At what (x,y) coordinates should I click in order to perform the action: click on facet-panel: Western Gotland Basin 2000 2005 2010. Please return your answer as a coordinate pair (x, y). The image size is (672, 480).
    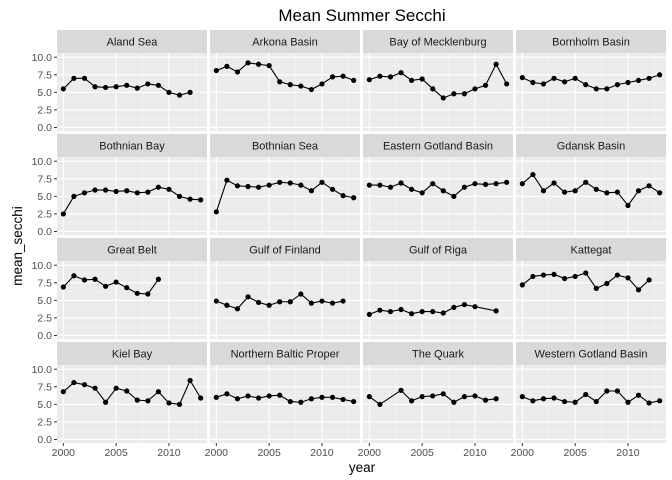
    Looking at the image, I should click on (588, 400).